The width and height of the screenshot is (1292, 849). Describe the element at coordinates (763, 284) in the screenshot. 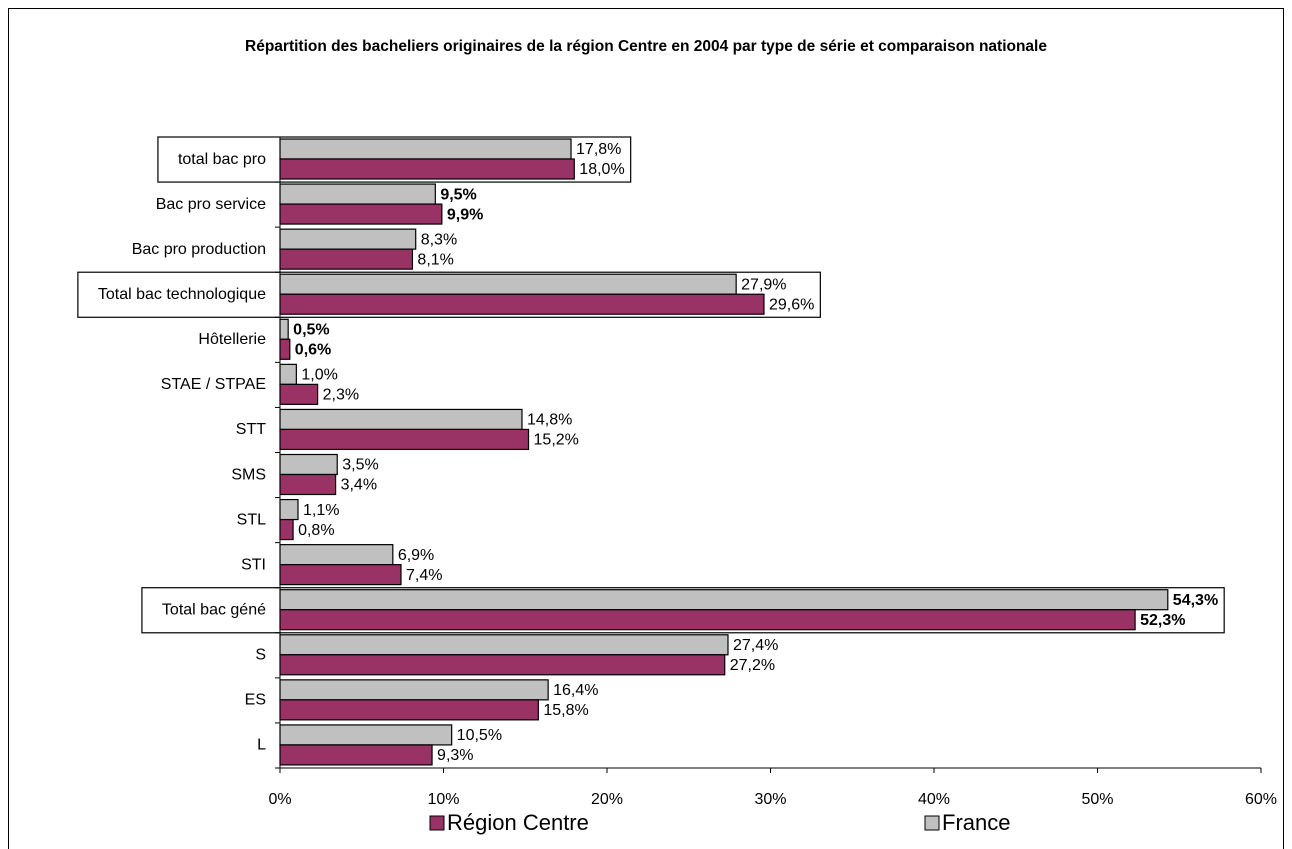

I see `value-label: 27,9%` at that location.